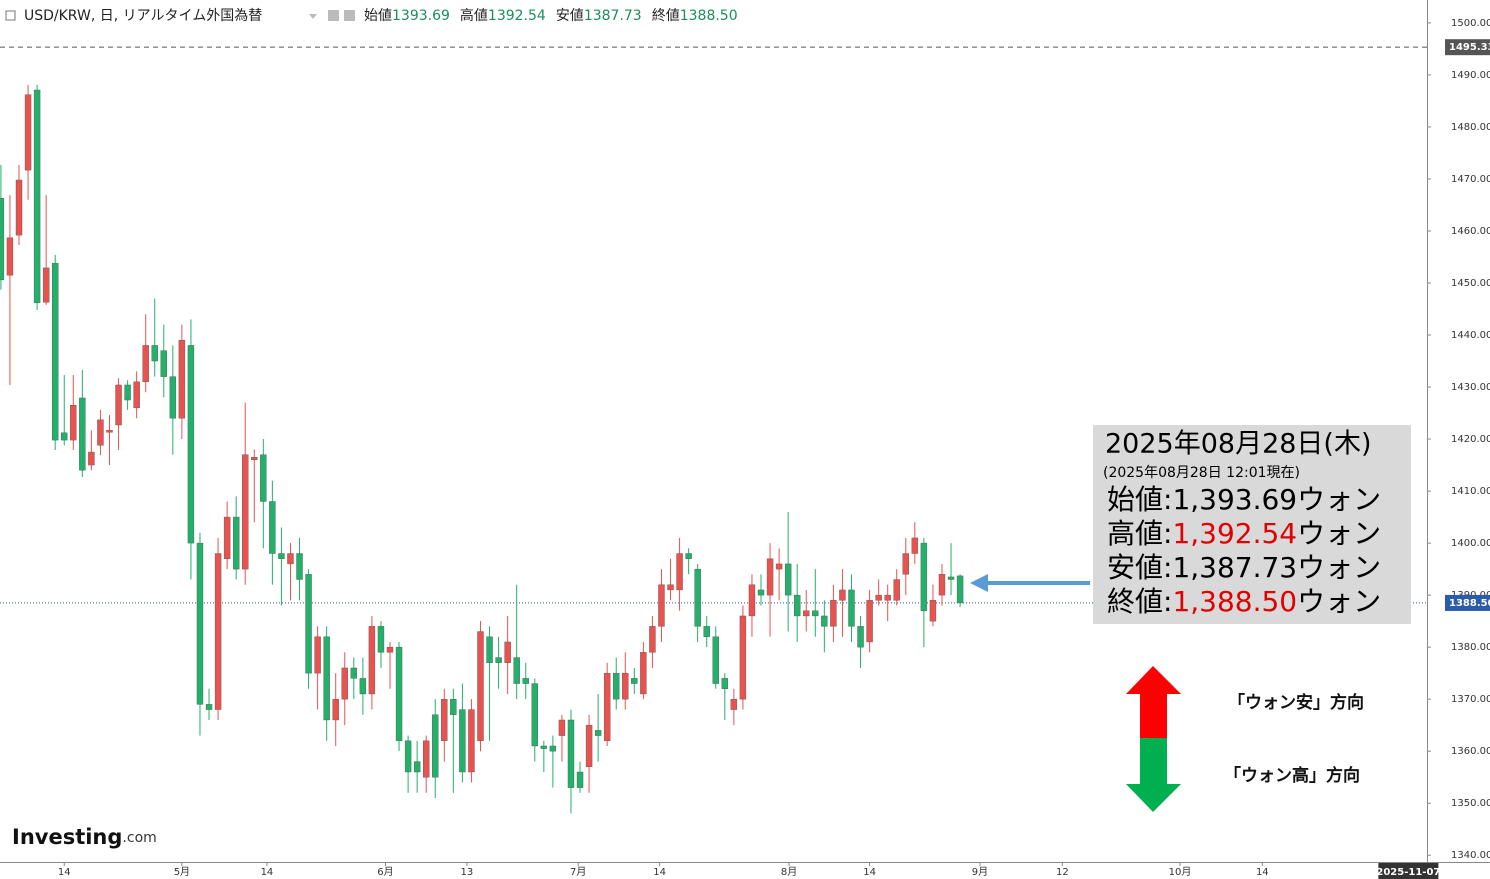 Image resolution: width=1490 pixels, height=879 pixels. Describe the element at coordinates (10, 15) in the screenshot. I see `collapse-icon` at that location.